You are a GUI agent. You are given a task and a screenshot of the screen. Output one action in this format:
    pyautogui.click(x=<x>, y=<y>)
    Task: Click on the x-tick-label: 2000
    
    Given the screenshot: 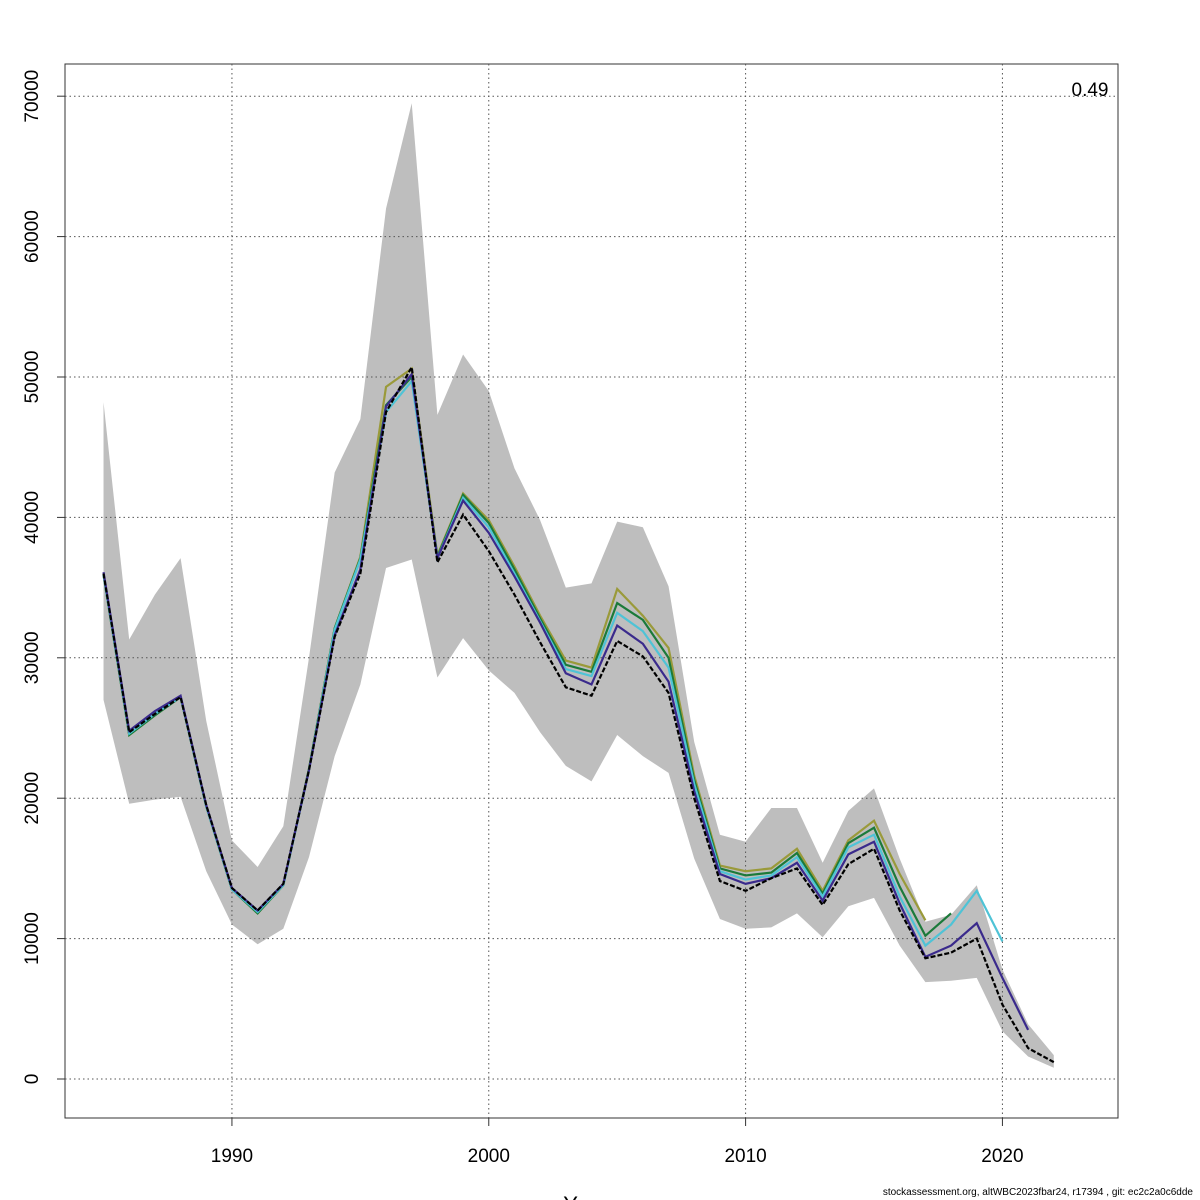 What is the action you would take?
    pyautogui.click(x=489, y=1156)
    